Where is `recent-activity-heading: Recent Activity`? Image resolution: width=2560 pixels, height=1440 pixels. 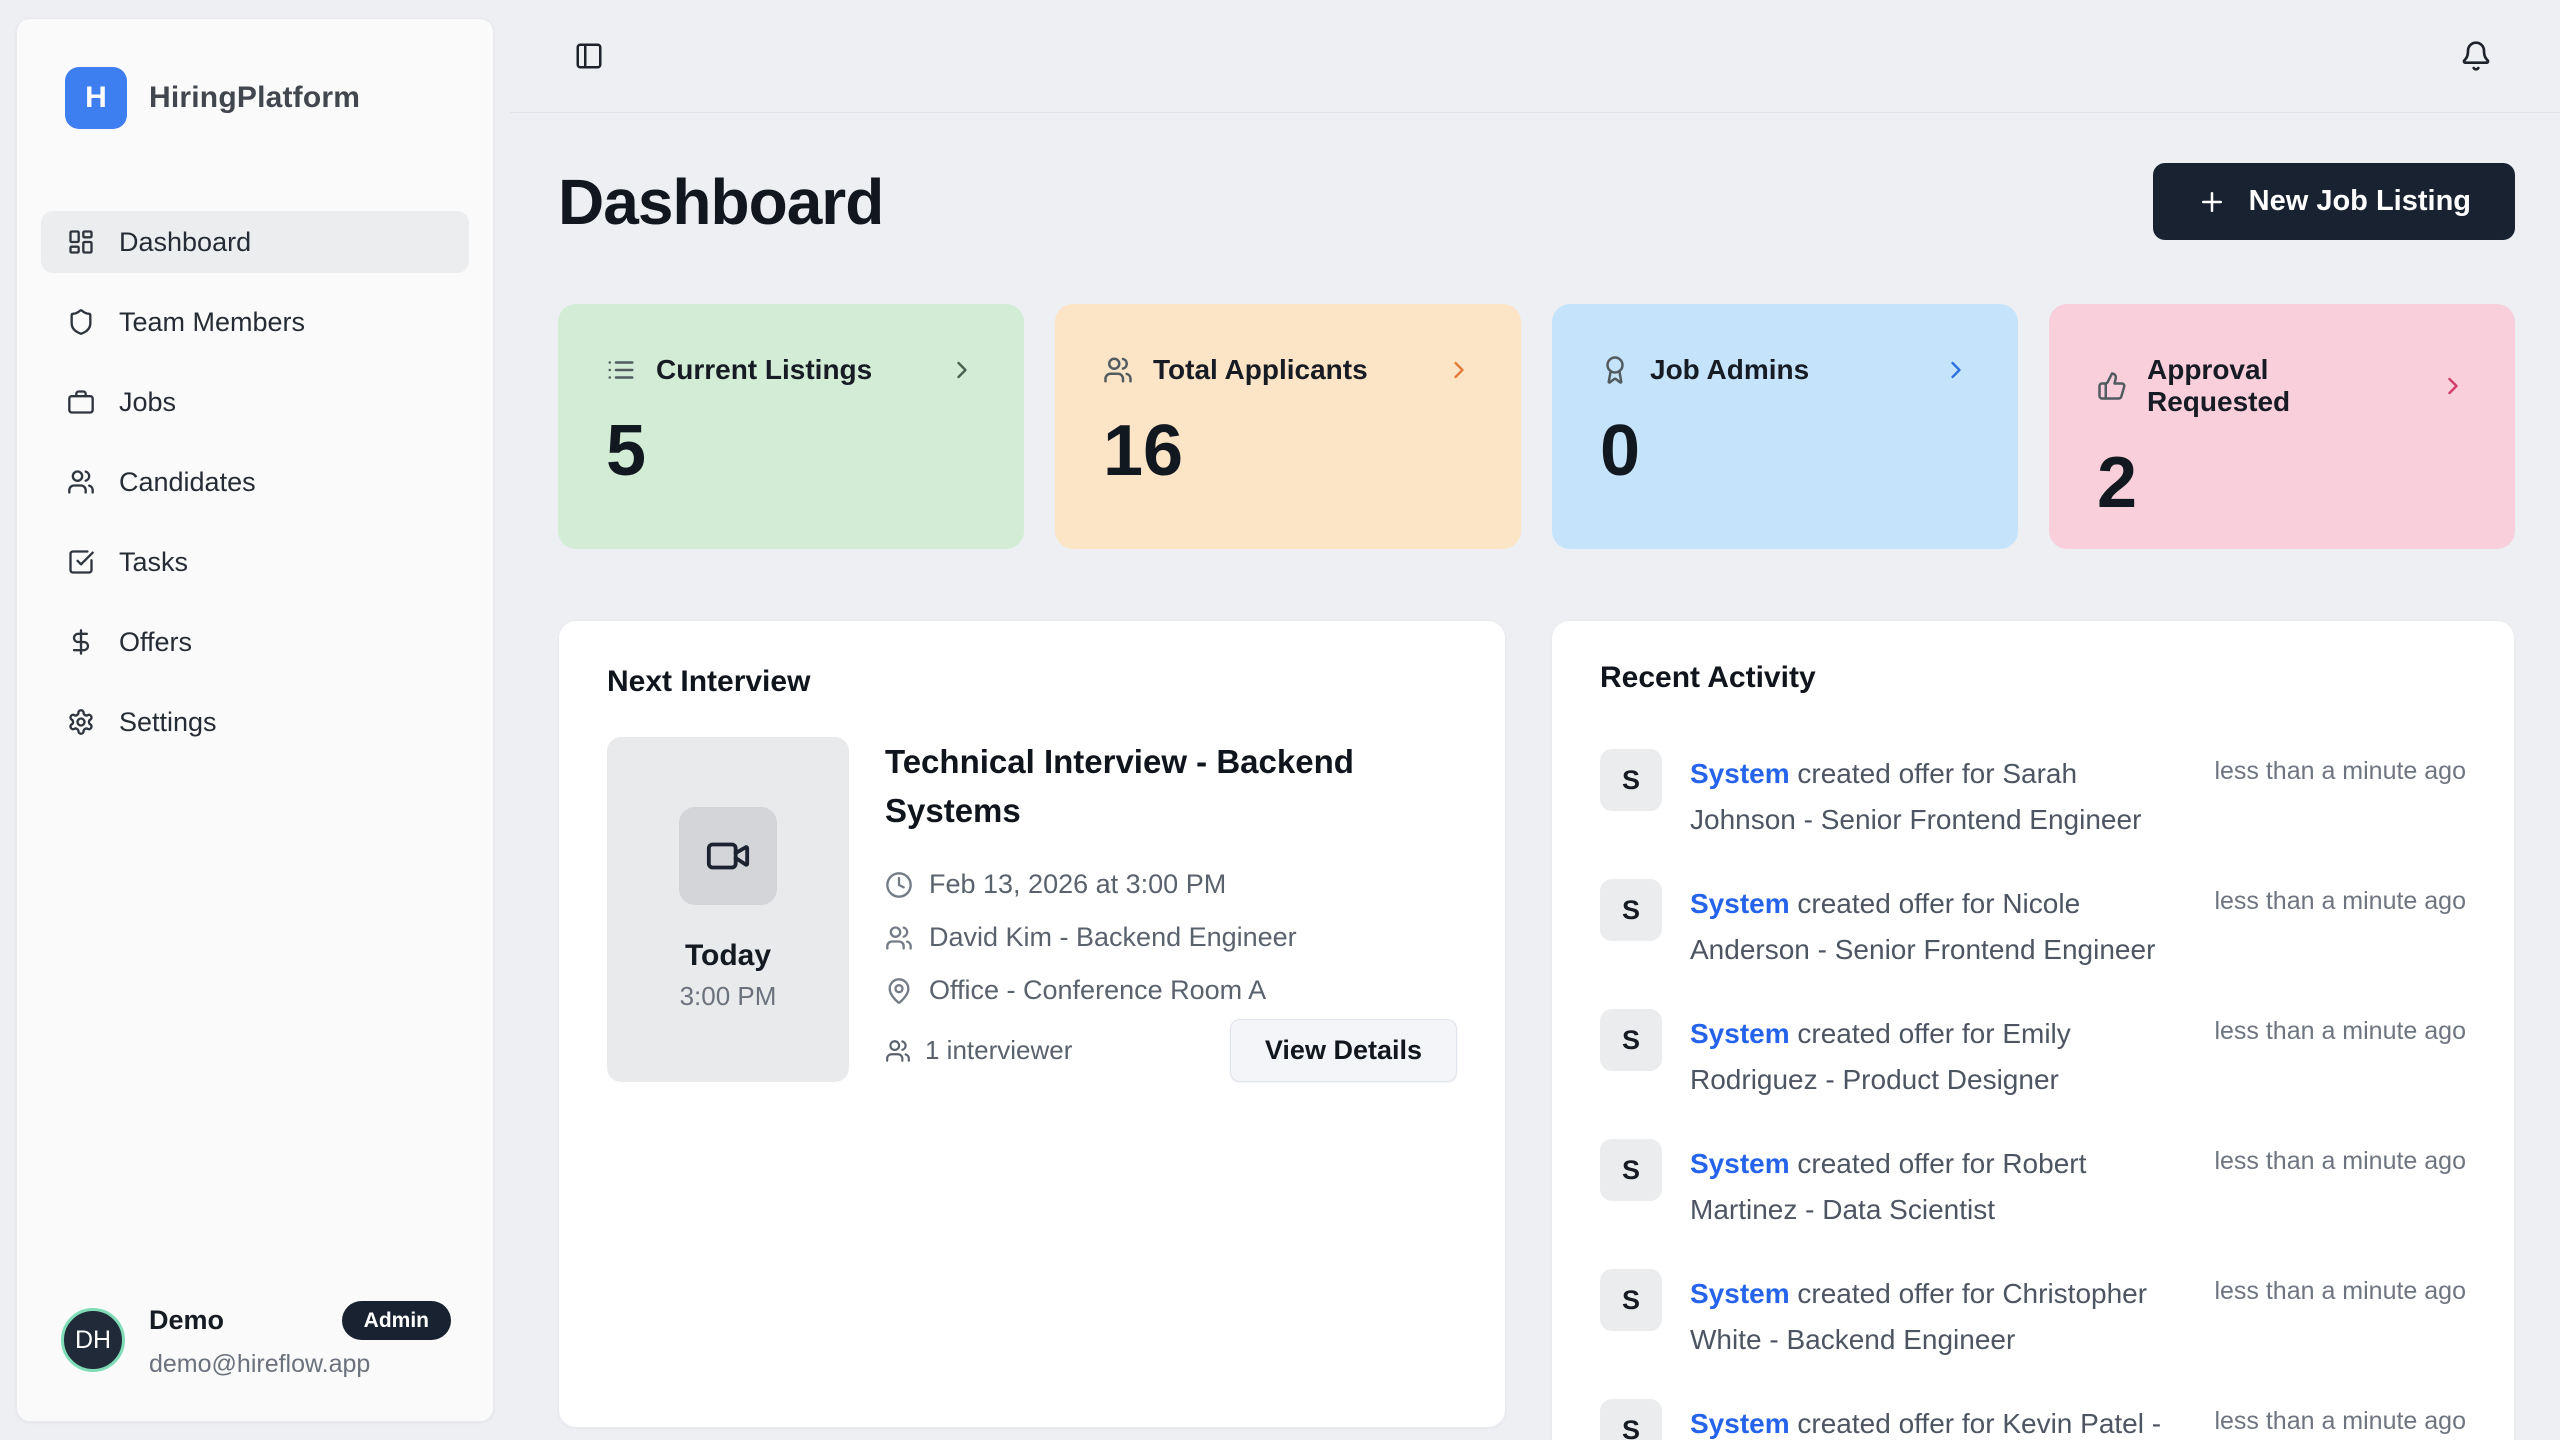 recent-activity-heading: Recent Activity is located at coordinates (1708, 677).